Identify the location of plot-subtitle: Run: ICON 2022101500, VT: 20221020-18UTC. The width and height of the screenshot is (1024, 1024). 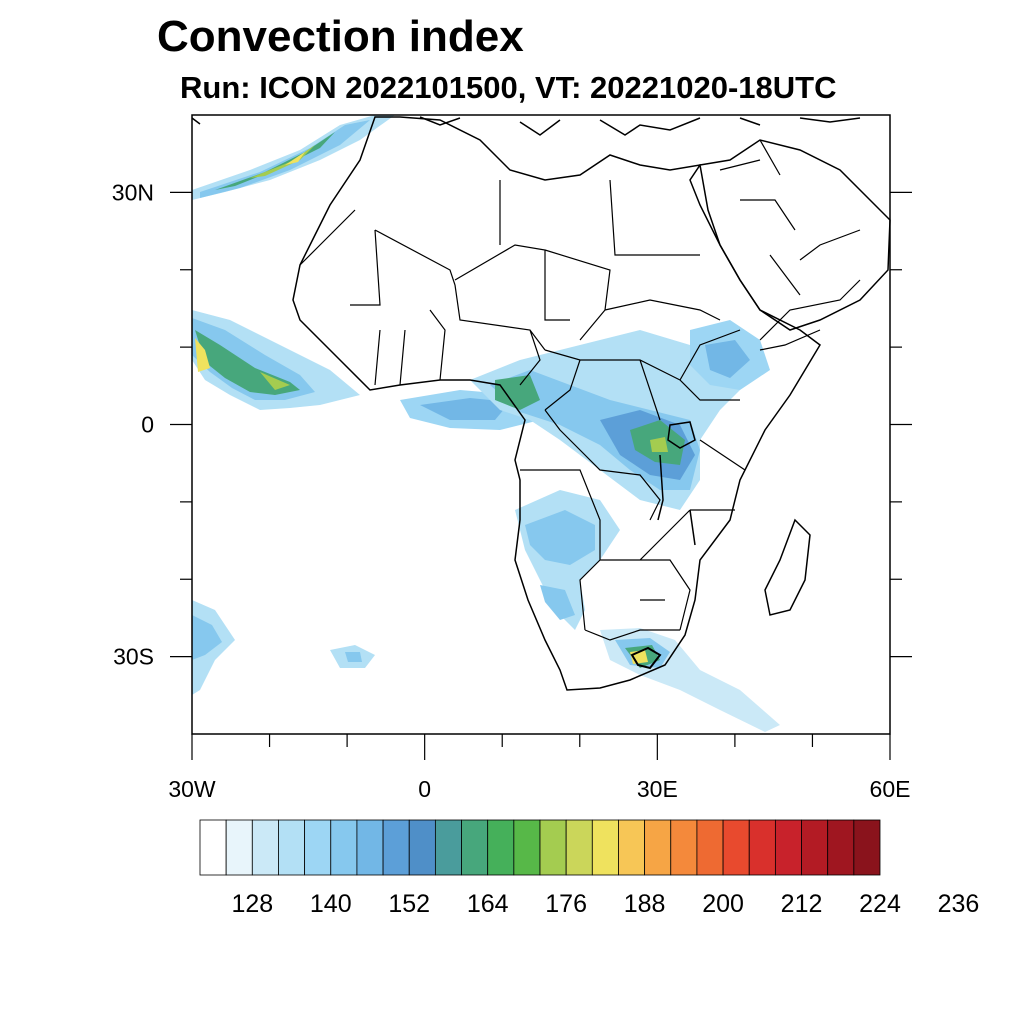
(508, 87).